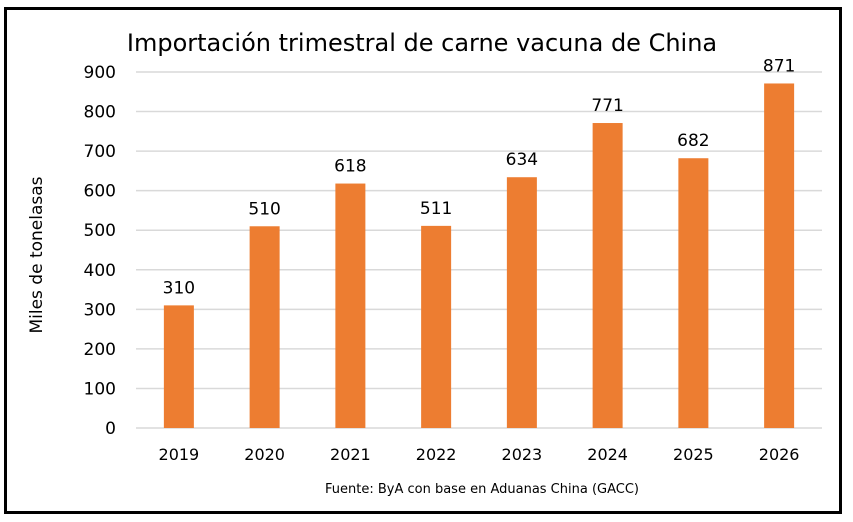 This screenshot has height=522, width=853. I want to click on data-label: 634, so click(522, 160).